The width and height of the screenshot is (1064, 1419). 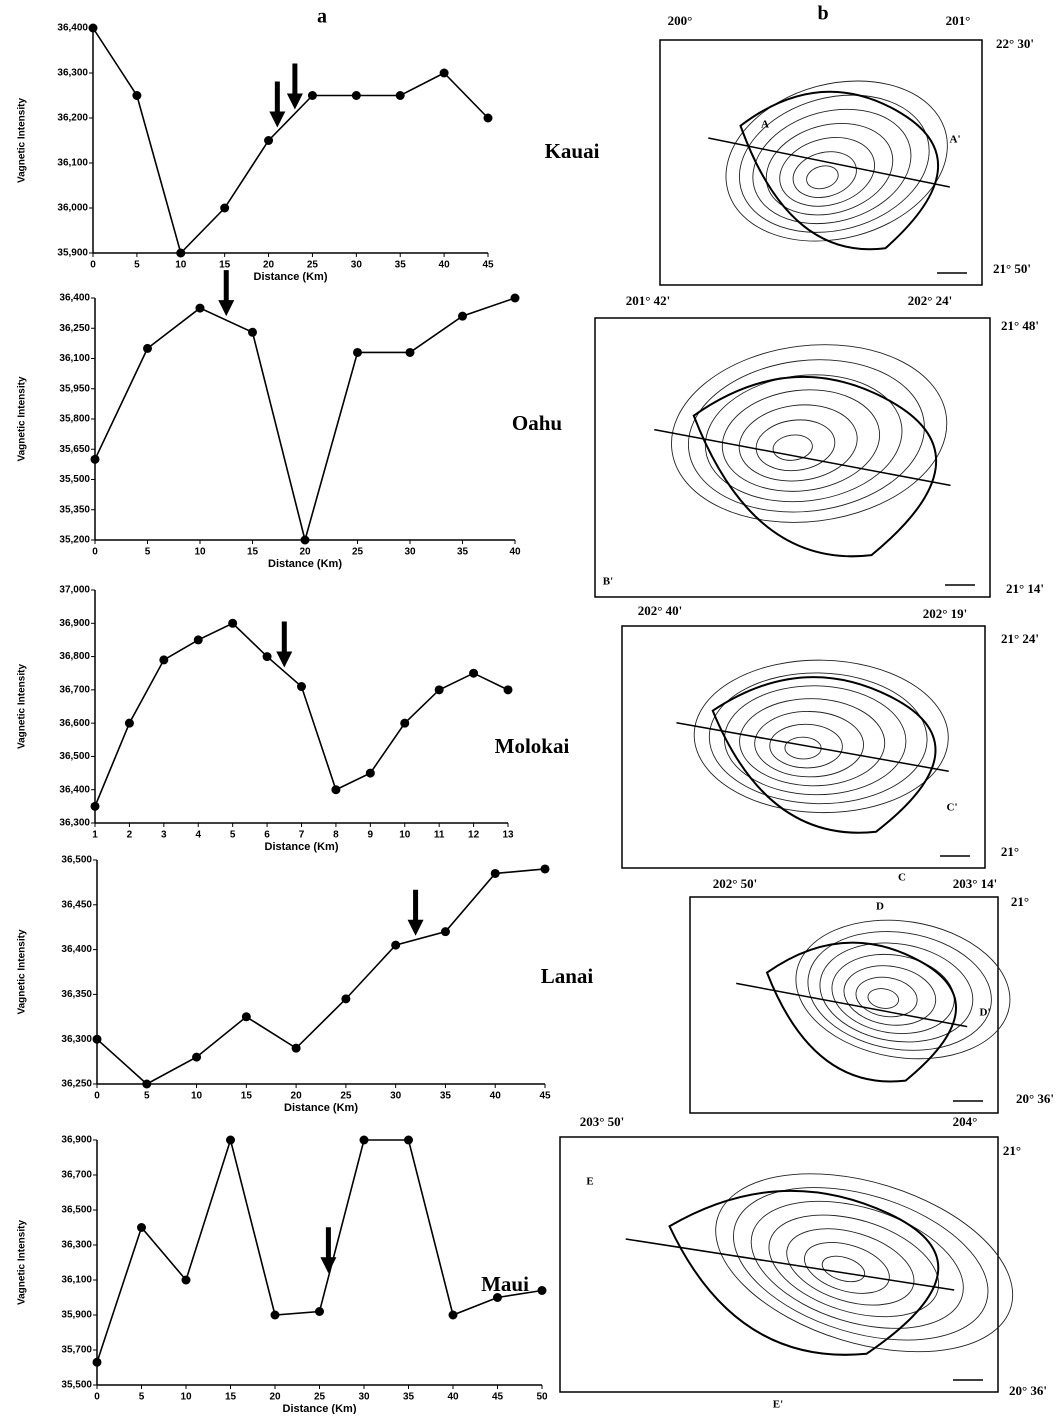 I want to click on x-tick-label: 15, so click(x=253, y=552).